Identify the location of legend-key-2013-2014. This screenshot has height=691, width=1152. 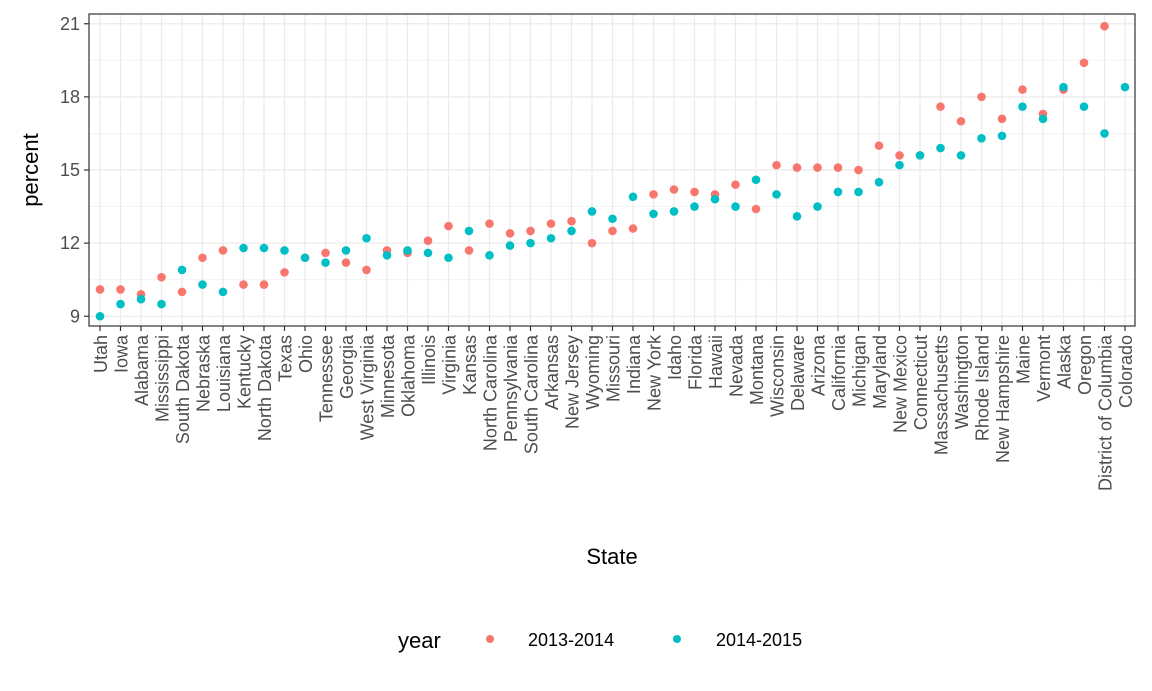
(490, 639).